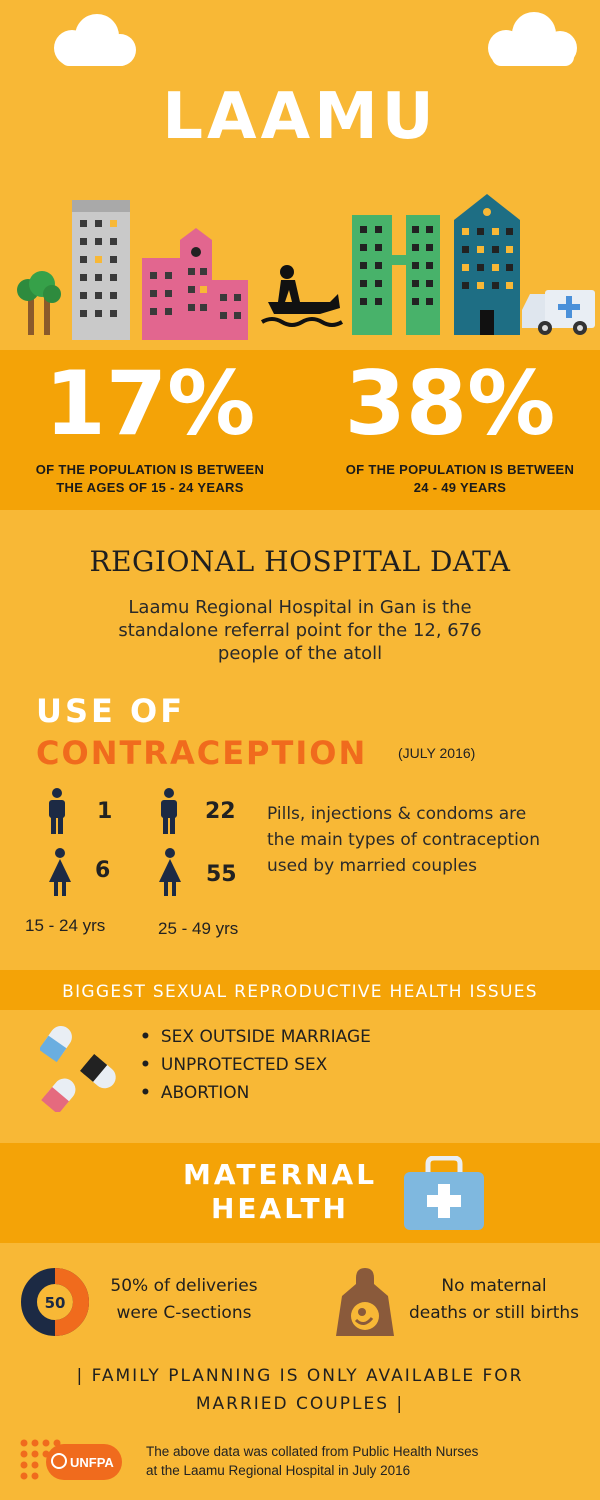  I want to click on csection-donut: 50, so click(55, 1302).